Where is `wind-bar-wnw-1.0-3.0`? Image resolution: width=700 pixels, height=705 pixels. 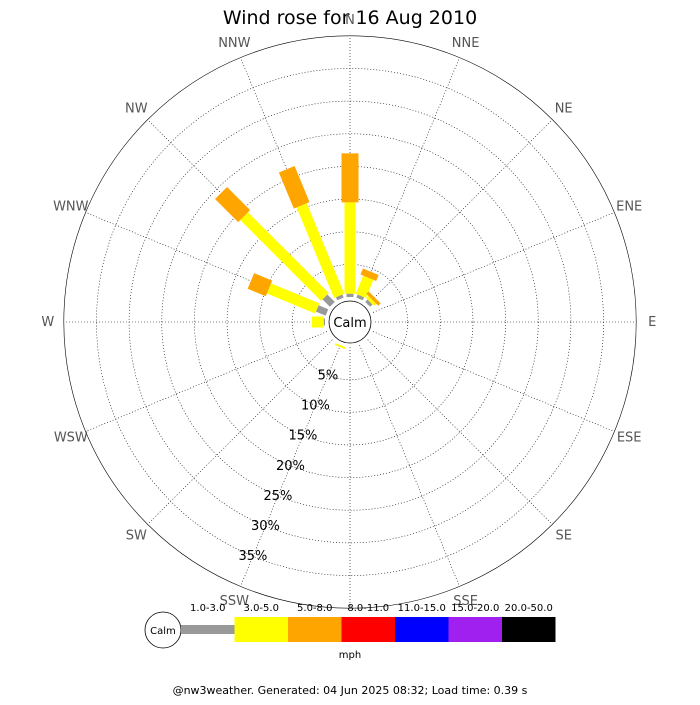
wind-bar-wnw-1.0-3.0 is located at coordinates (322, 310).